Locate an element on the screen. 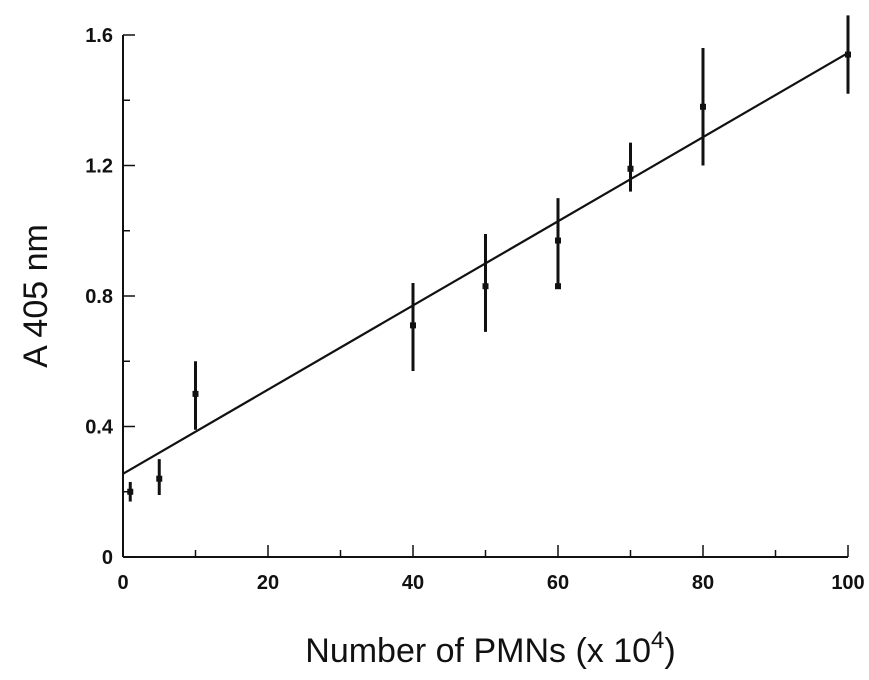 This screenshot has height=680, width=869. x-tick-label: 100 is located at coordinates (847, 583).